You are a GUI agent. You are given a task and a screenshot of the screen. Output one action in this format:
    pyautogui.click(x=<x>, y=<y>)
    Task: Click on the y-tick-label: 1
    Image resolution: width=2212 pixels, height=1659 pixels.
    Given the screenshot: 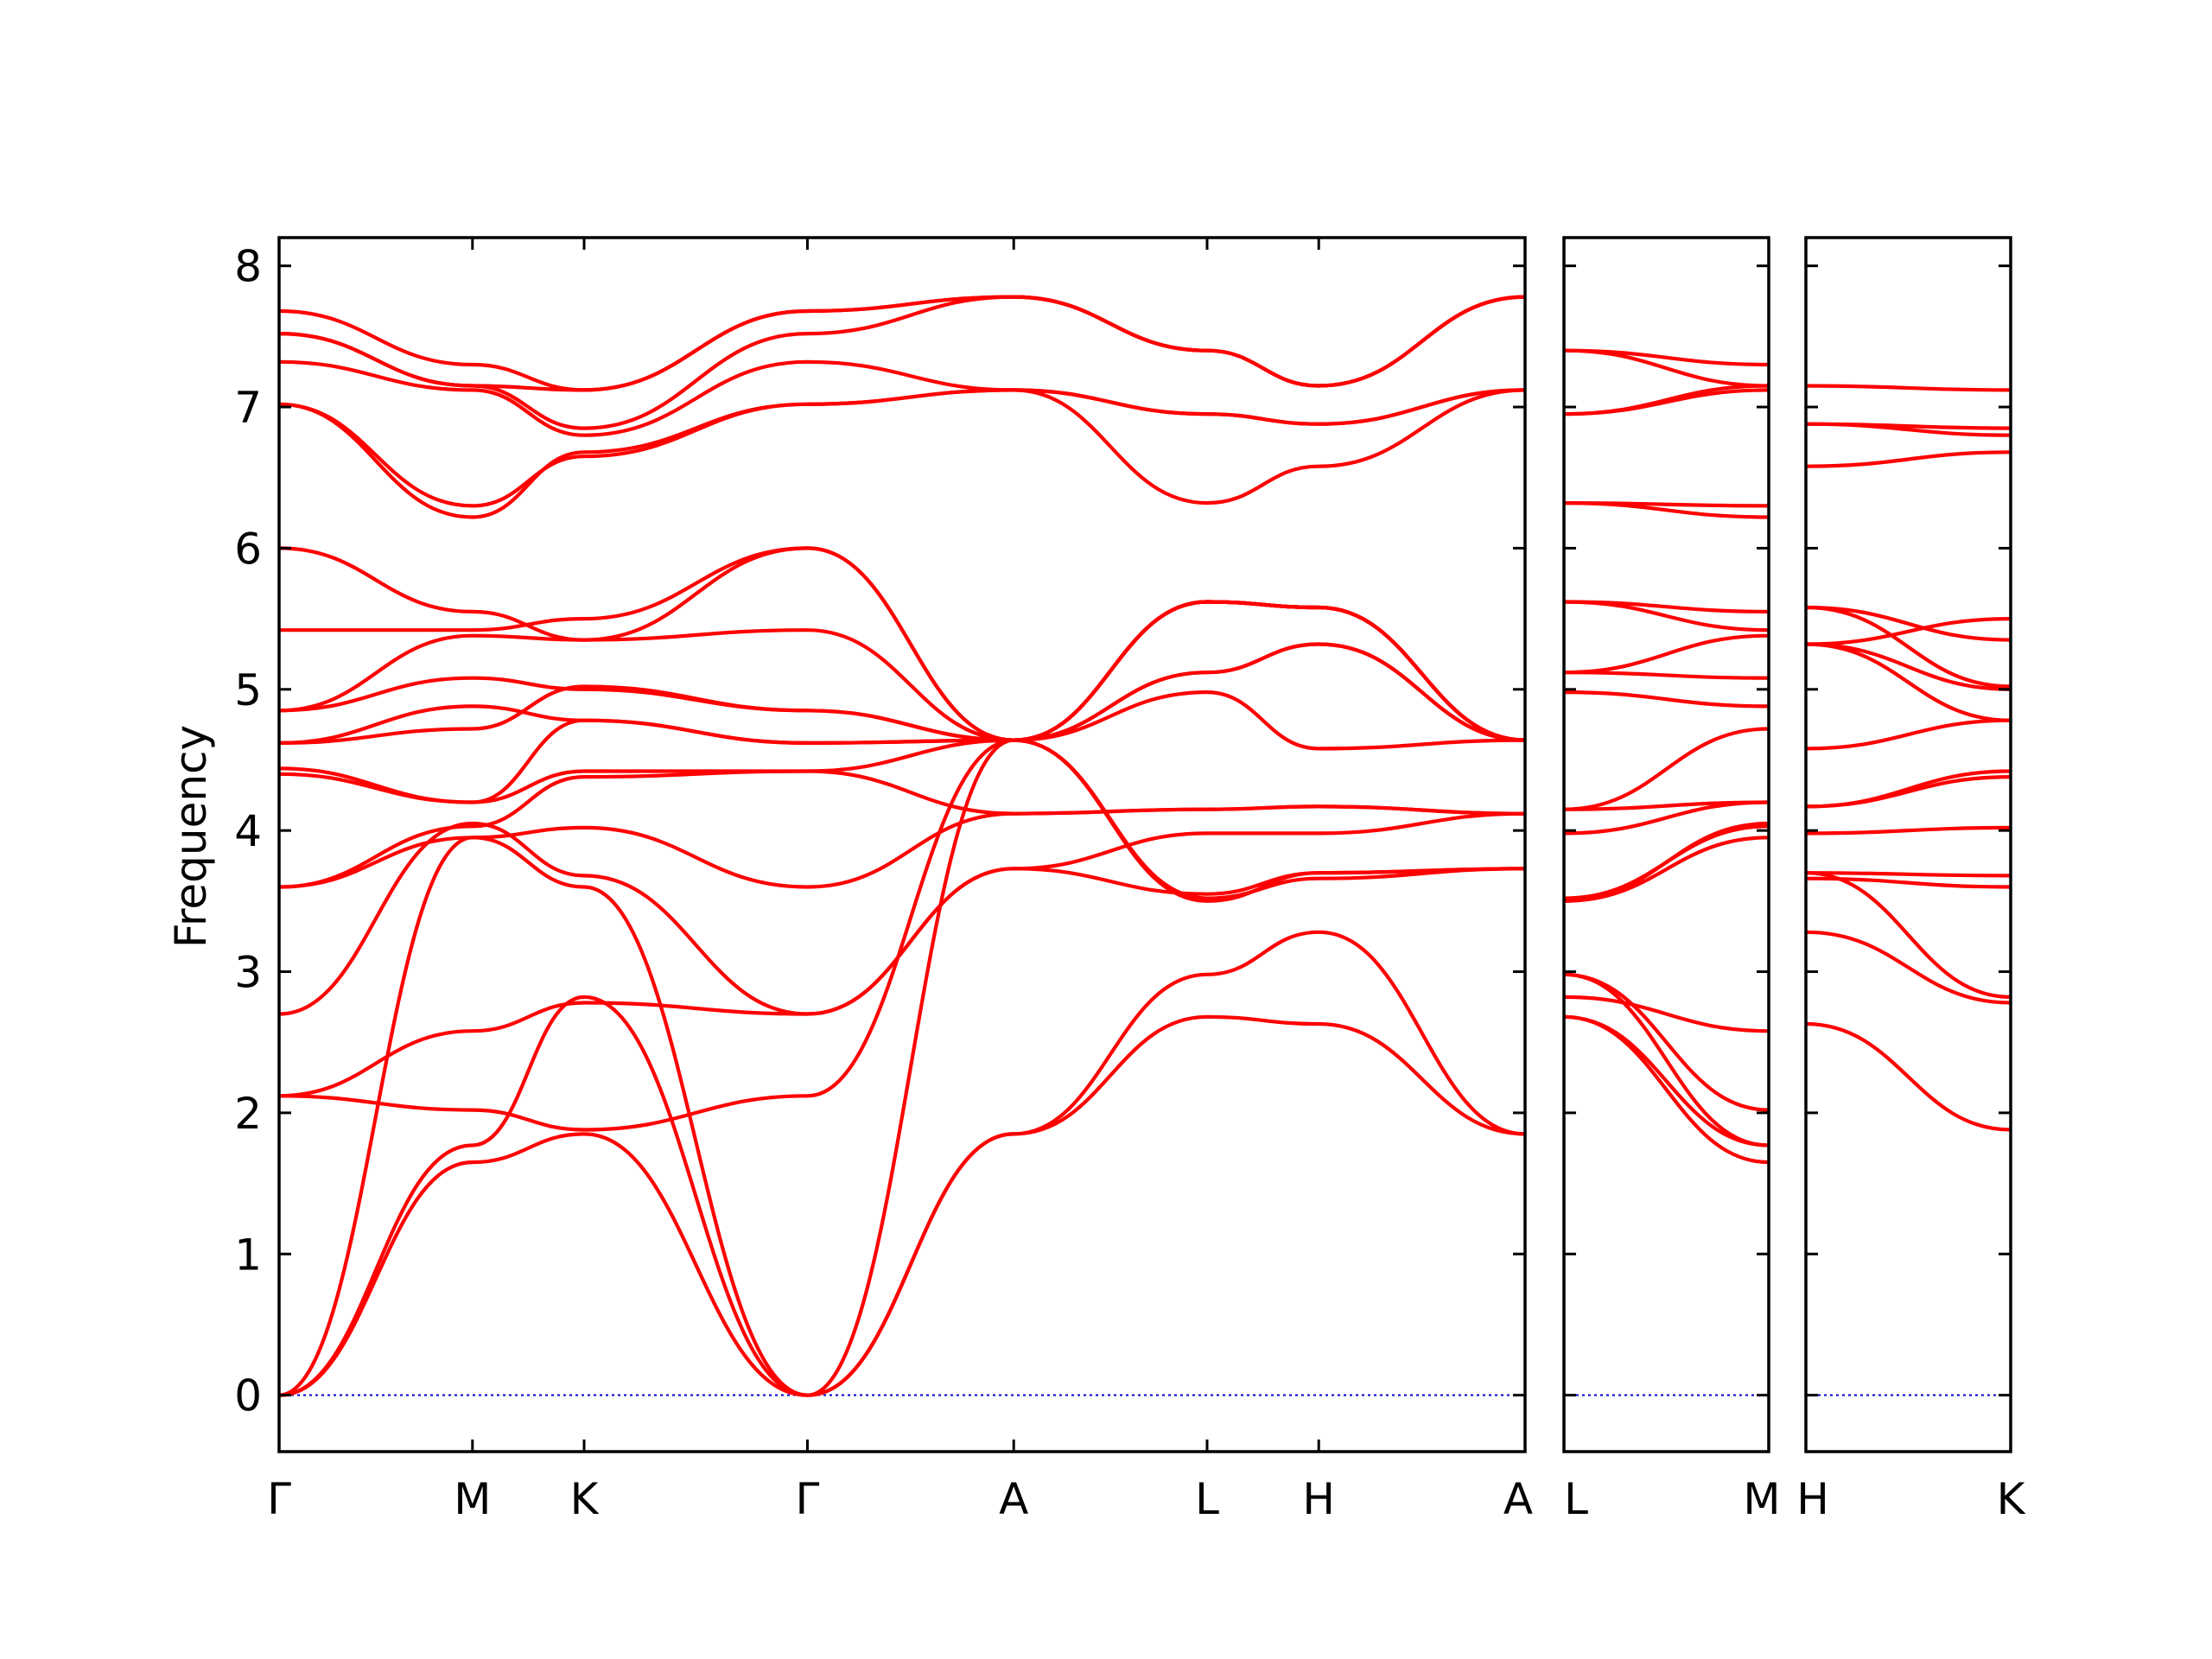 What is the action you would take?
    pyautogui.click(x=248, y=1255)
    